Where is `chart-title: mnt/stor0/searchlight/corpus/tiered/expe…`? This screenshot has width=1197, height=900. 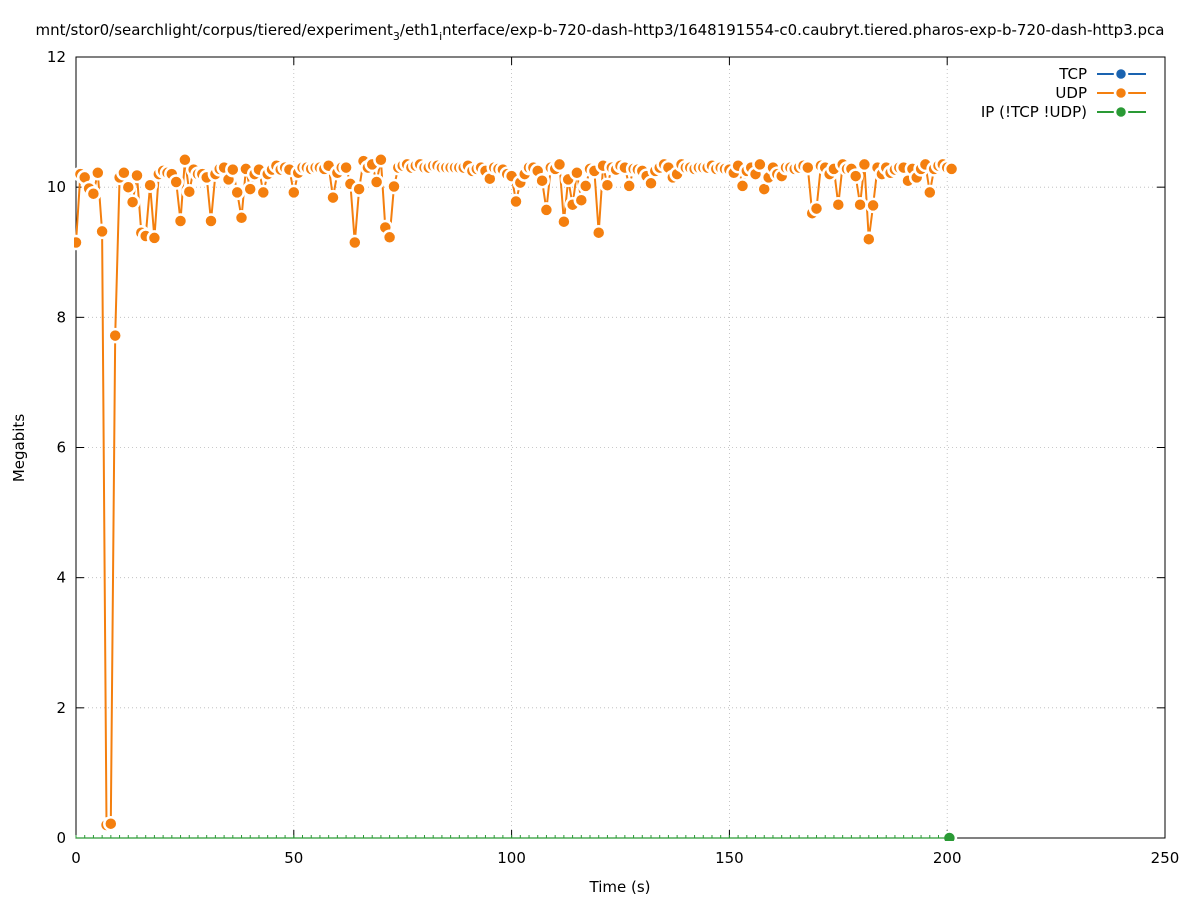 chart-title: mnt/stor0/searchlight/corpus/tiered/expe… is located at coordinates (600, 32).